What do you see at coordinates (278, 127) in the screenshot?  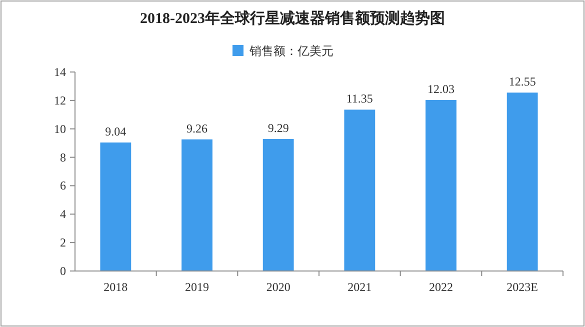 I see `data-label: 9.29` at bounding box center [278, 127].